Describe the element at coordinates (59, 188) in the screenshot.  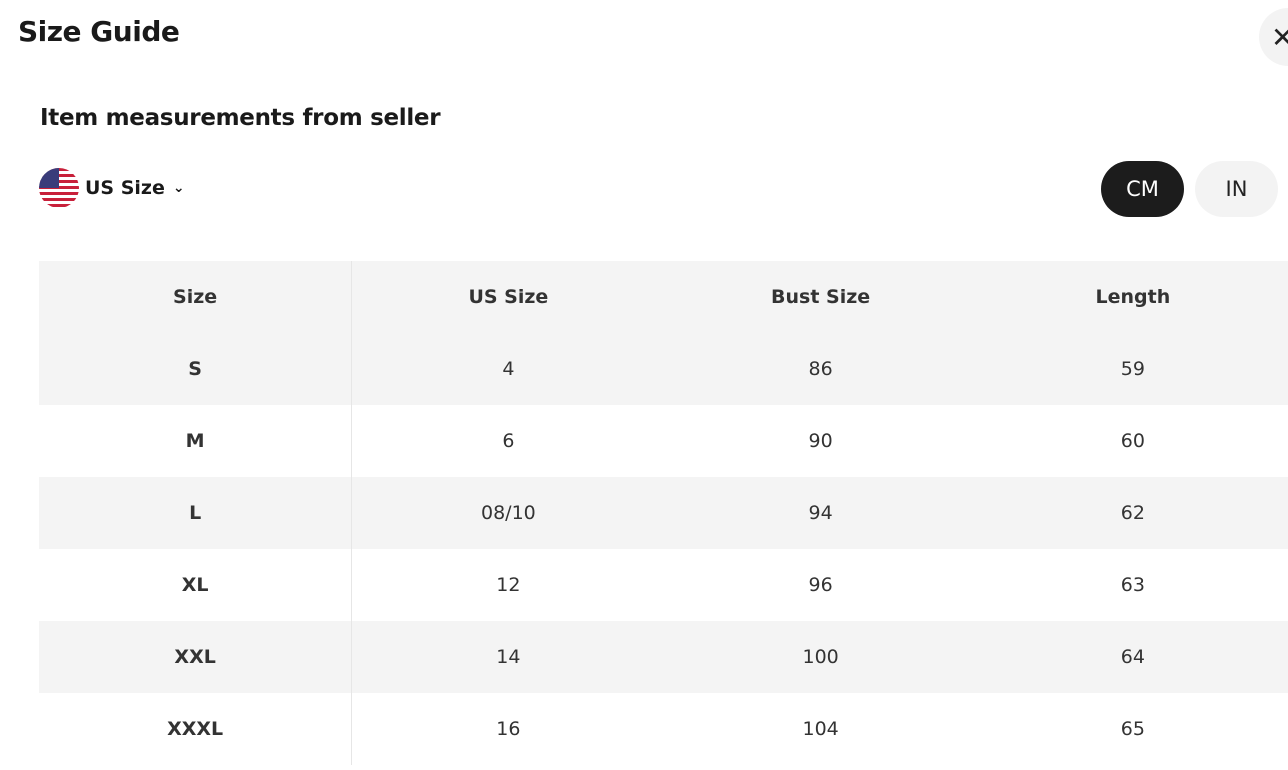
I see `us-flag-icon` at that location.